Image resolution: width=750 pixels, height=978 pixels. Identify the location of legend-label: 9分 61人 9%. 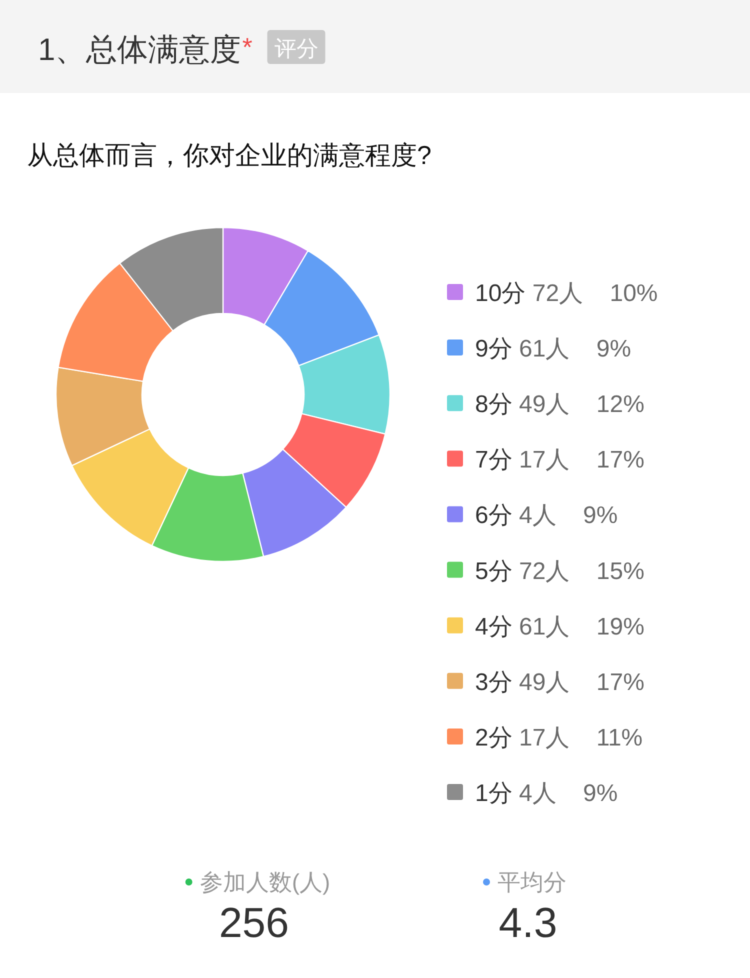
(553, 349).